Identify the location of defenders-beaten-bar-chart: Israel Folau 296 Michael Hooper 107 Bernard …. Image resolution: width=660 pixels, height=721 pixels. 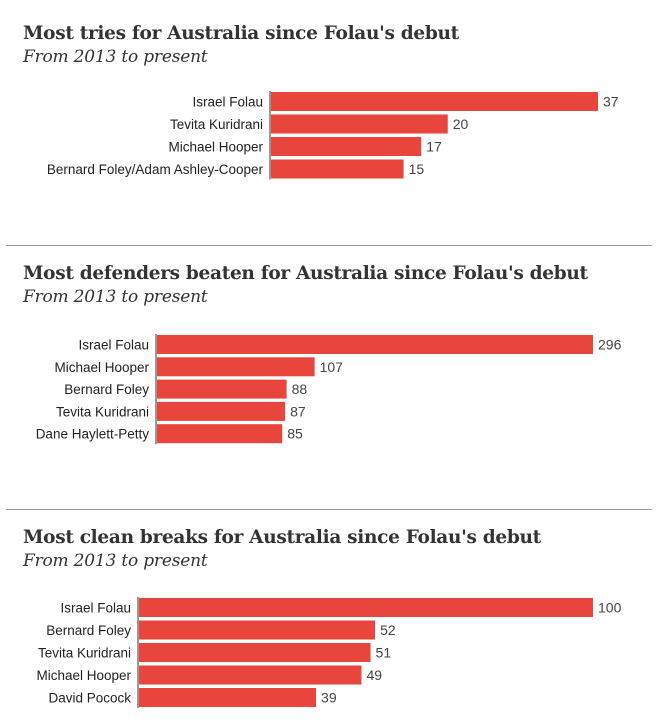
(329, 389).